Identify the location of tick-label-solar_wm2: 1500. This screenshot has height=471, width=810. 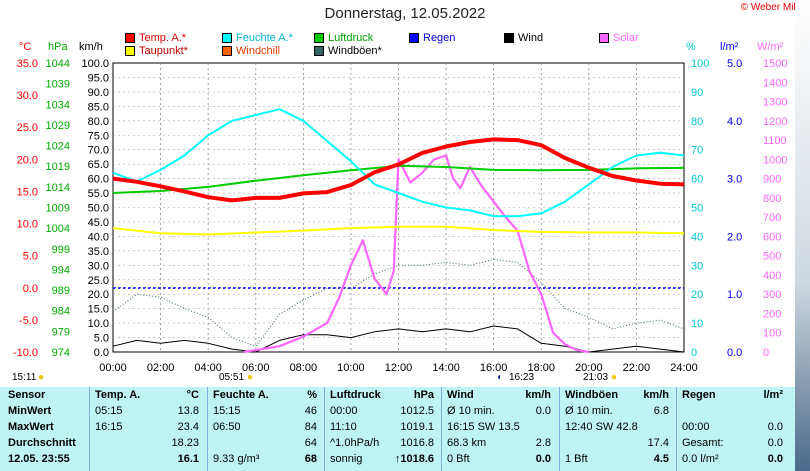
(775, 64).